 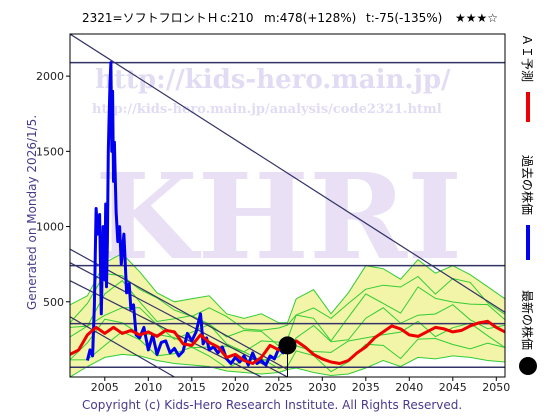 I want to click on x-tick-label: 2020, so click(x=235, y=387).